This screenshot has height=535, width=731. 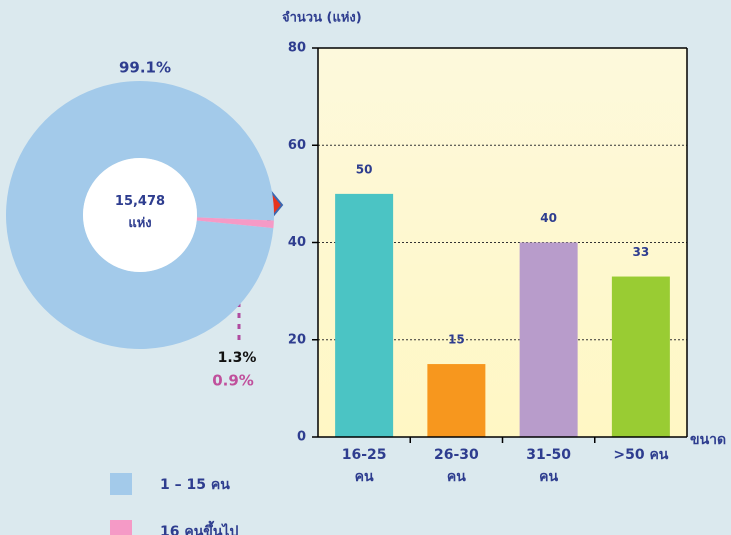 What do you see at coordinates (297, 339) in the screenshot?
I see `y-tick-label: 20` at bounding box center [297, 339].